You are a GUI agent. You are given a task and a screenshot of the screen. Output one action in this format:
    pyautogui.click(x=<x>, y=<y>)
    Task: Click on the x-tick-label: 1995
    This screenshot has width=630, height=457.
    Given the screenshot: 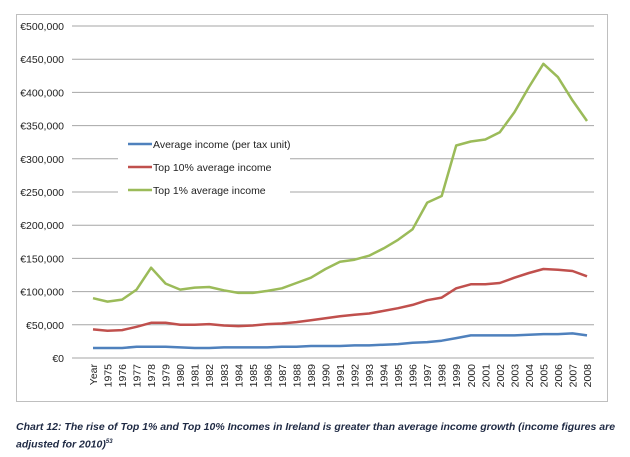 What is the action you would take?
    pyautogui.click(x=399, y=376)
    